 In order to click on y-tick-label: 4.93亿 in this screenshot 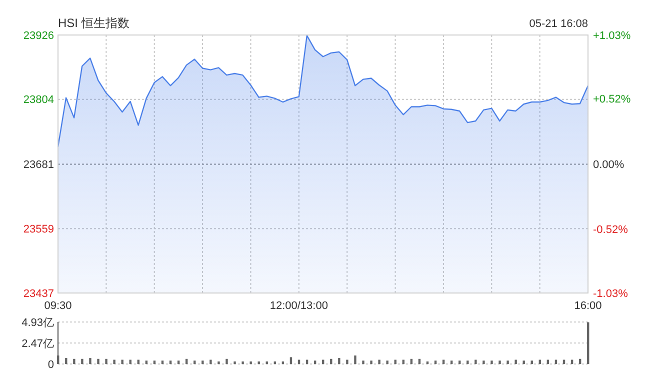, I will do `click(38, 322)`.